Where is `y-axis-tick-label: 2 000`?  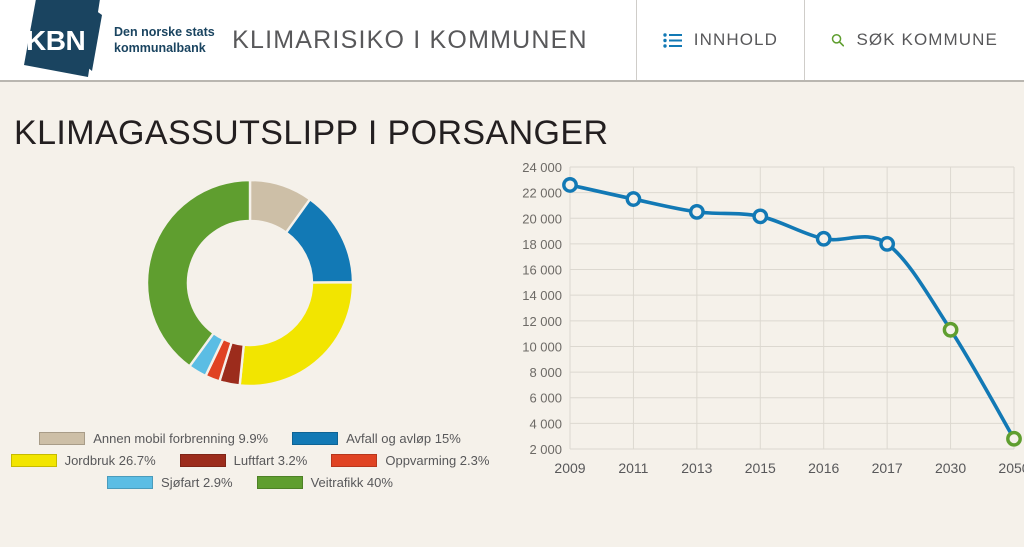
y-axis-tick-label: 2 000 is located at coordinates (545, 449).